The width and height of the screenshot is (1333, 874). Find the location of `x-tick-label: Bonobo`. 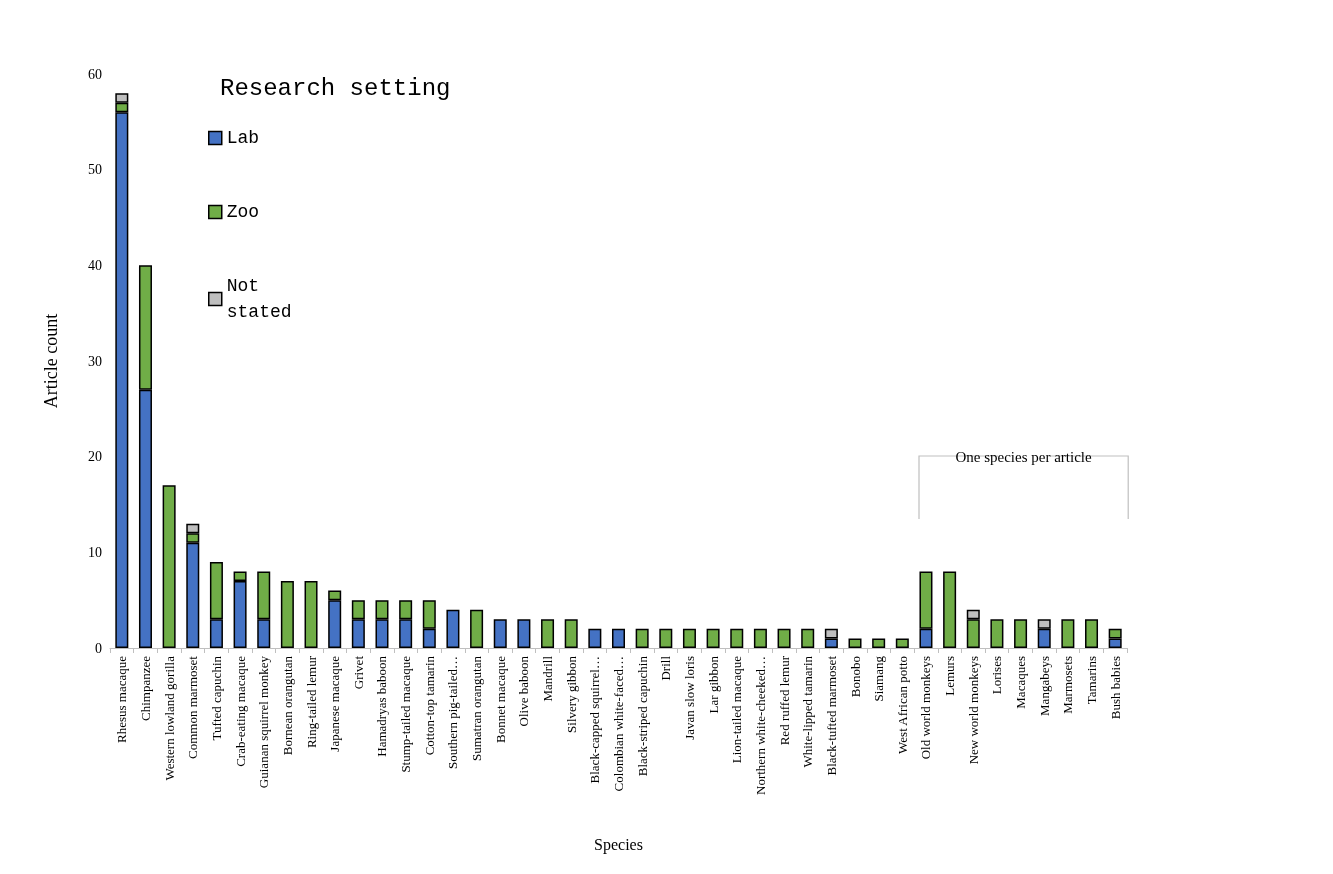

x-tick-label: Bonobo is located at coordinates (855, 677).